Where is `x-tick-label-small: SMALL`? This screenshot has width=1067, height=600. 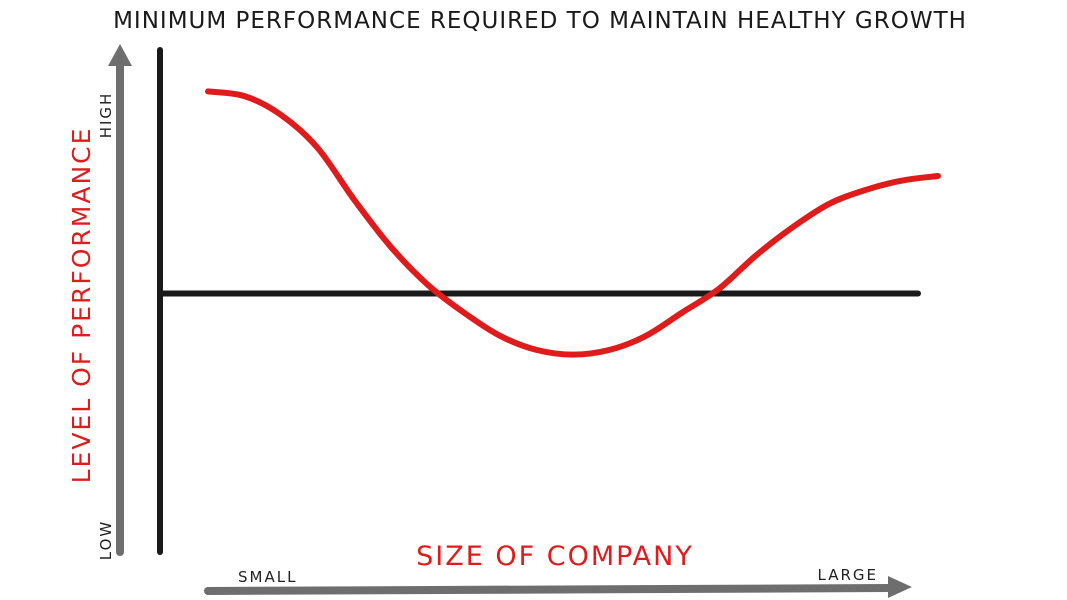 x-tick-label-small: SMALL is located at coordinates (267, 577).